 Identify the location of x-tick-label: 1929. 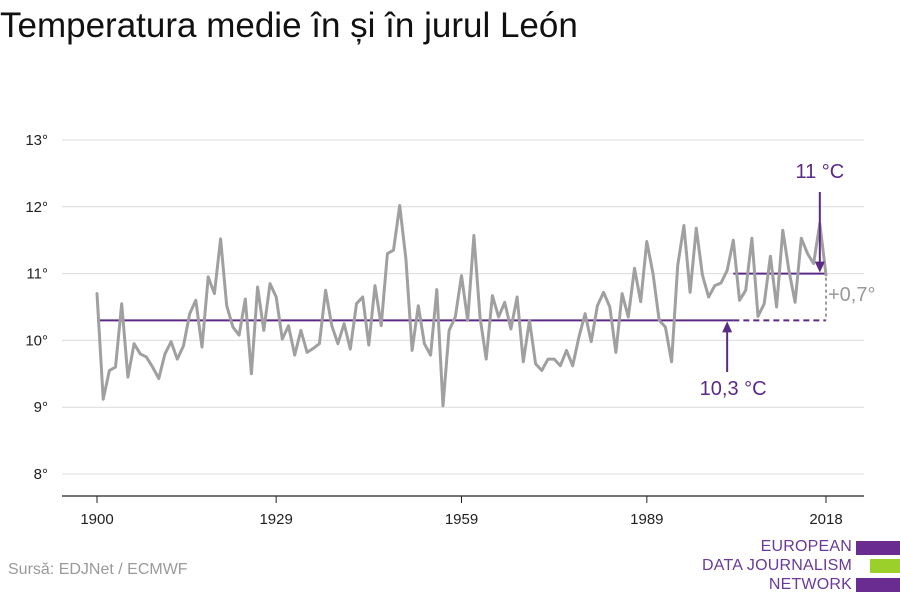
(275, 519).